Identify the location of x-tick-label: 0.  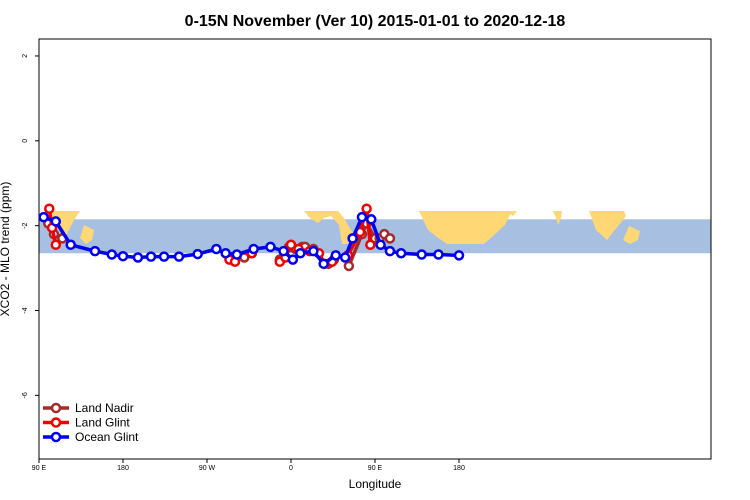
(291, 468).